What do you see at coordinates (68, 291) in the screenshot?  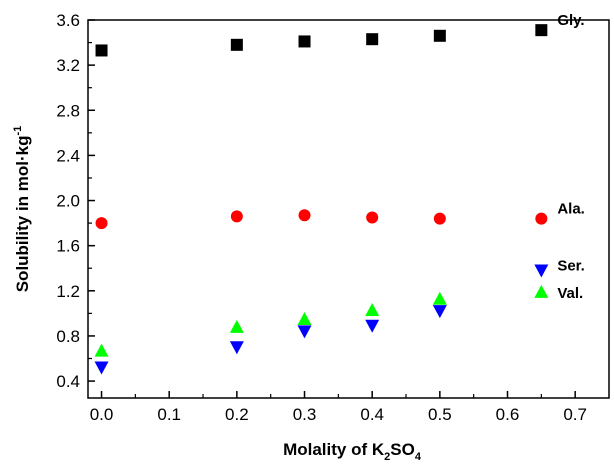 I see `y-tick-label: 1.2` at bounding box center [68, 291].